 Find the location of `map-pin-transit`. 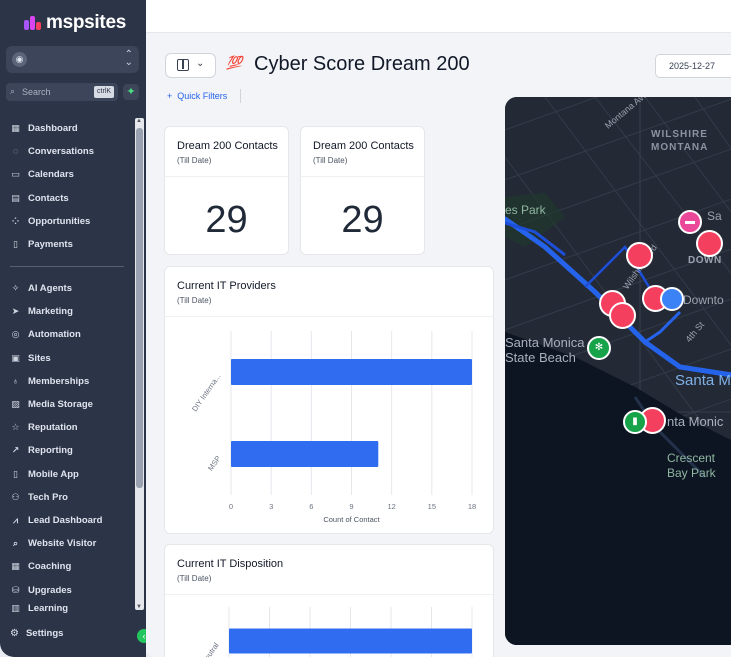

map-pin-transit is located at coordinates (672, 299).